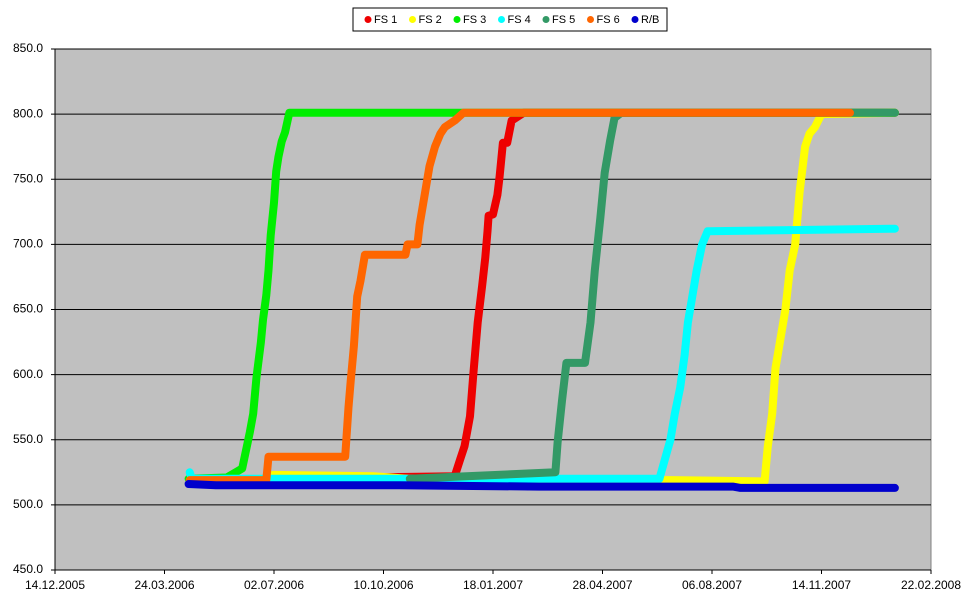  What do you see at coordinates (712, 585) in the screenshot?
I see `x-tick-label: 06.08.2007` at bounding box center [712, 585].